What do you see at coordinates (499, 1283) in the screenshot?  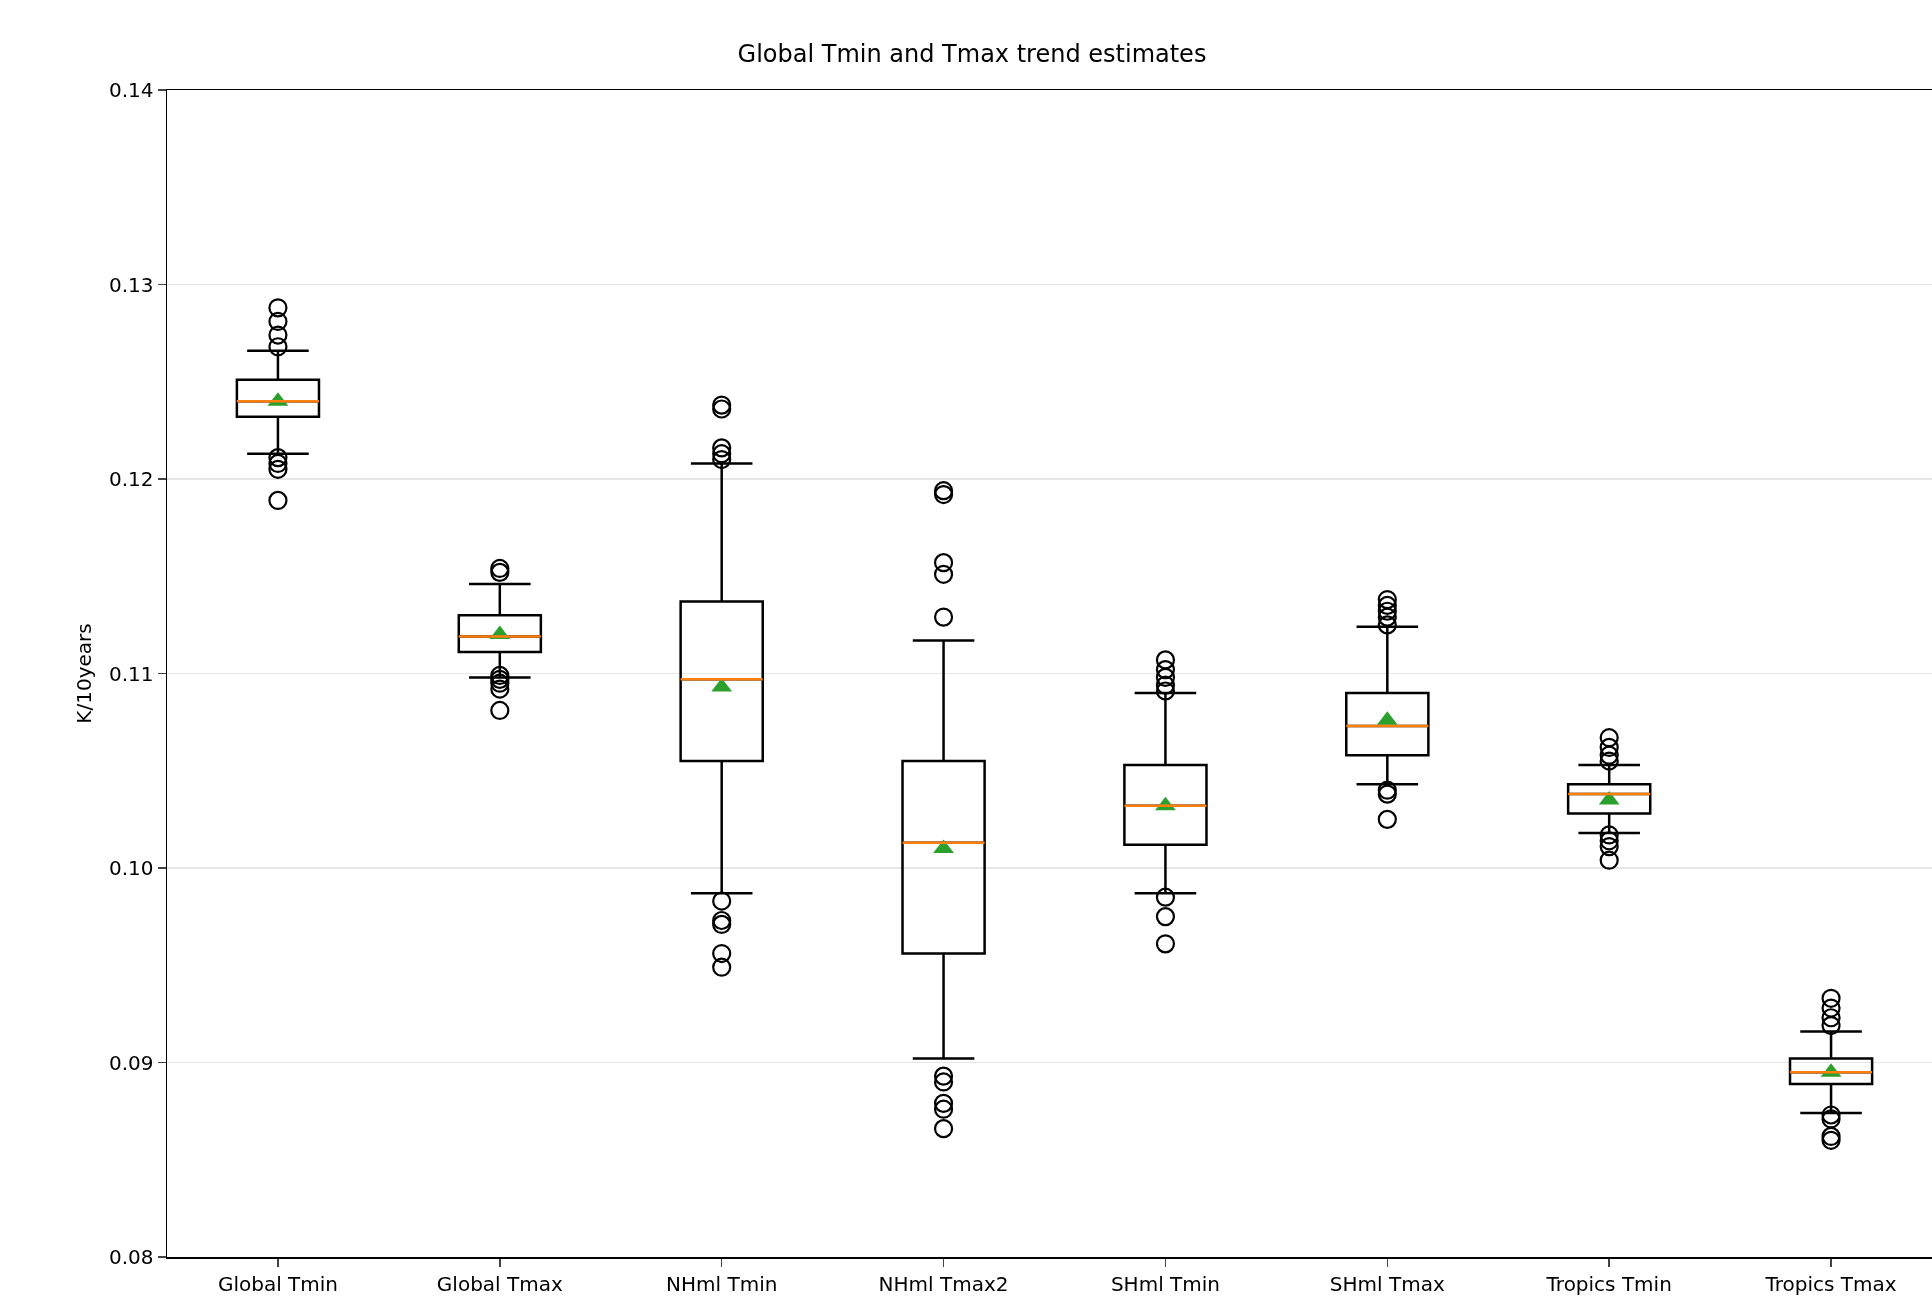 I see `x-tick-label: Global Tmax` at bounding box center [499, 1283].